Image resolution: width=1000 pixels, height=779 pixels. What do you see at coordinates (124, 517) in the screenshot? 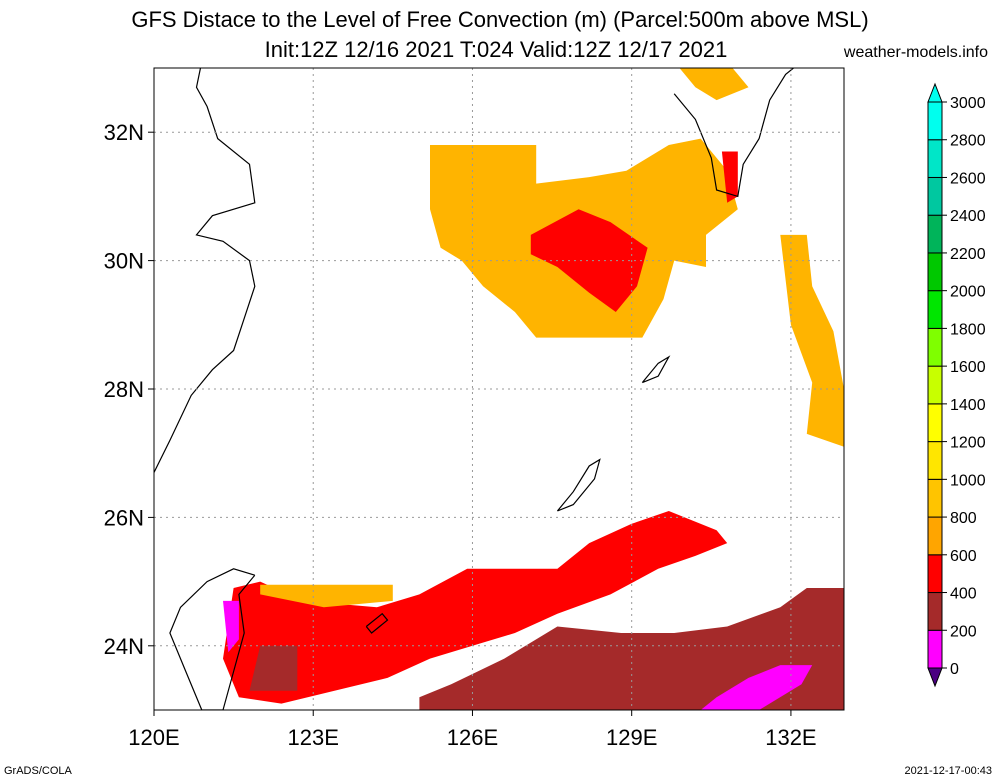
I see `lat-tick-label: 26N` at bounding box center [124, 517].